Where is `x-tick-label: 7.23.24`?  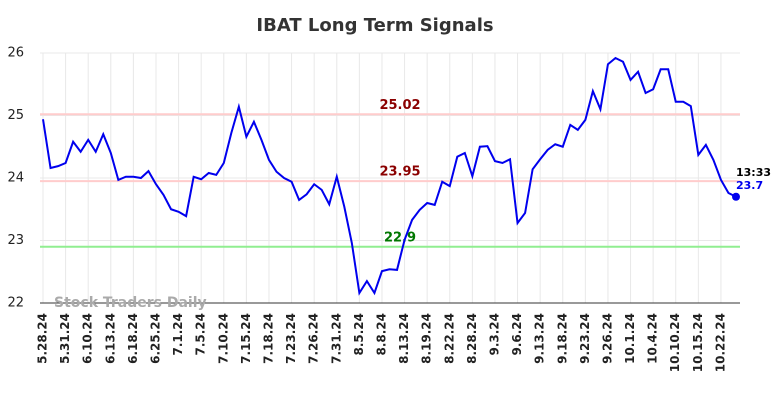
x-tick-label: 7.23.24 is located at coordinates (291, 338).